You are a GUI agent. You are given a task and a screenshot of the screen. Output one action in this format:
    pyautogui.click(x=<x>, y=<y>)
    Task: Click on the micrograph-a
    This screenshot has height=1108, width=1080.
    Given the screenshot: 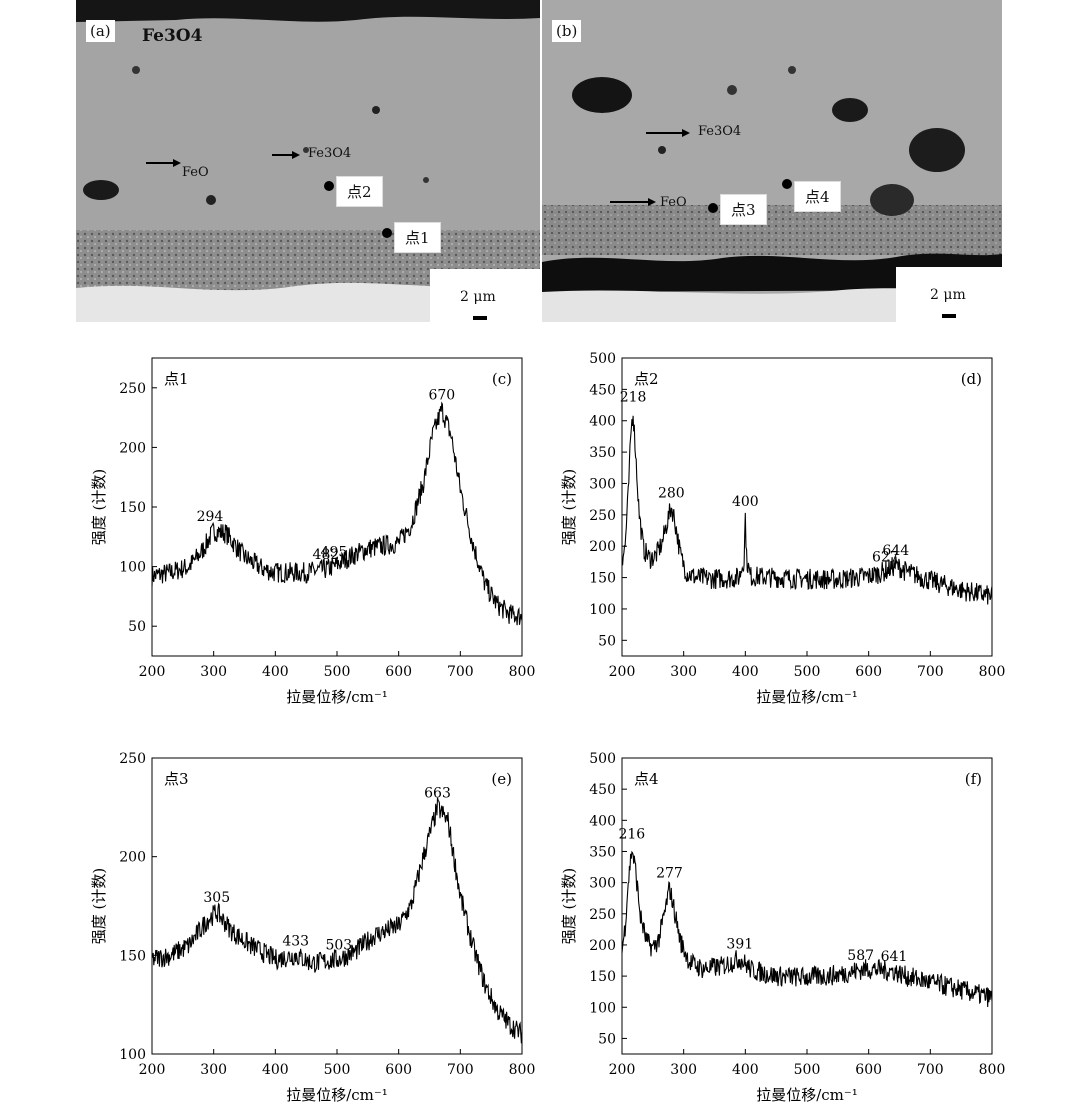 What is the action you would take?
    pyautogui.click(x=308, y=161)
    